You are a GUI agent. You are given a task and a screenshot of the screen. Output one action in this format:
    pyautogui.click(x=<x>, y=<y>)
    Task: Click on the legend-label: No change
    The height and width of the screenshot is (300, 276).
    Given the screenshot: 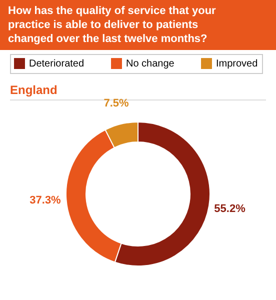 What is the action you would take?
    pyautogui.click(x=150, y=64)
    